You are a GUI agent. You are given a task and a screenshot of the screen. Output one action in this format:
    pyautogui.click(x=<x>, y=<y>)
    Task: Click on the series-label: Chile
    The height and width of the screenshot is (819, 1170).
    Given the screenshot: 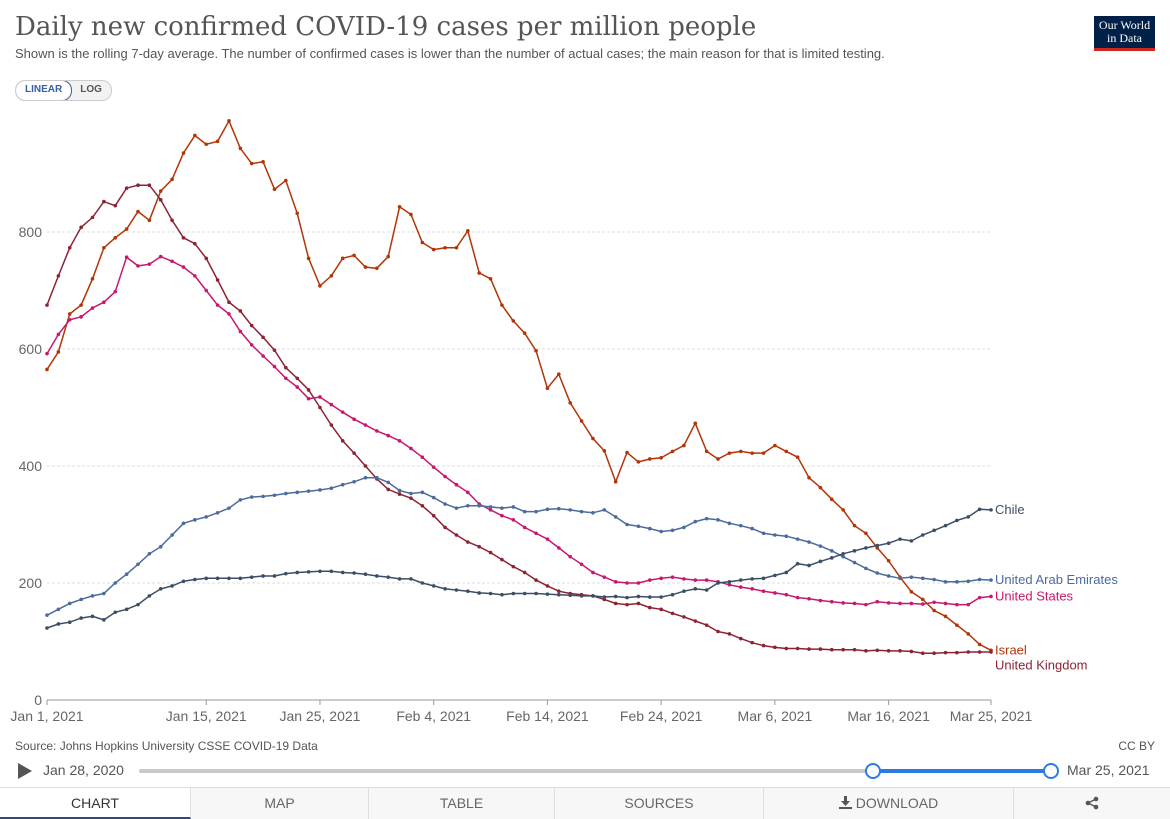 What is the action you would take?
    pyautogui.click(x=1010, y=509)
    